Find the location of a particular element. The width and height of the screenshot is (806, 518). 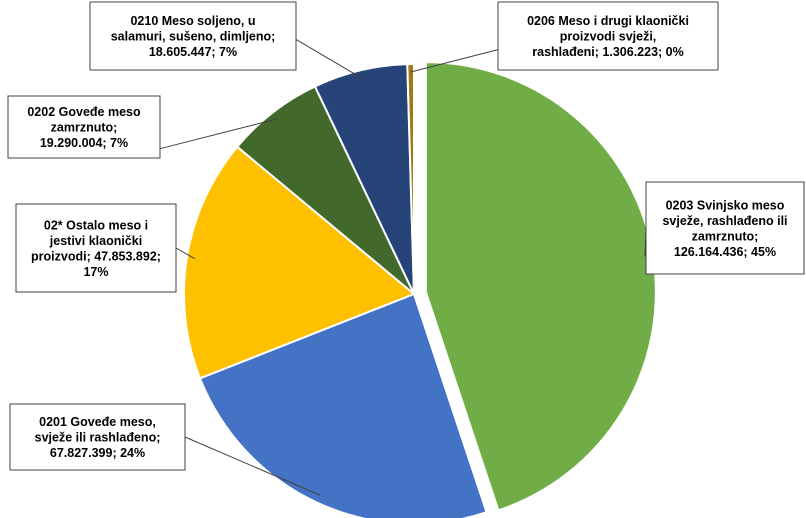

data-label-line: rashlađeni; 1.306.223; 0% is located at coordinates (607, 52).